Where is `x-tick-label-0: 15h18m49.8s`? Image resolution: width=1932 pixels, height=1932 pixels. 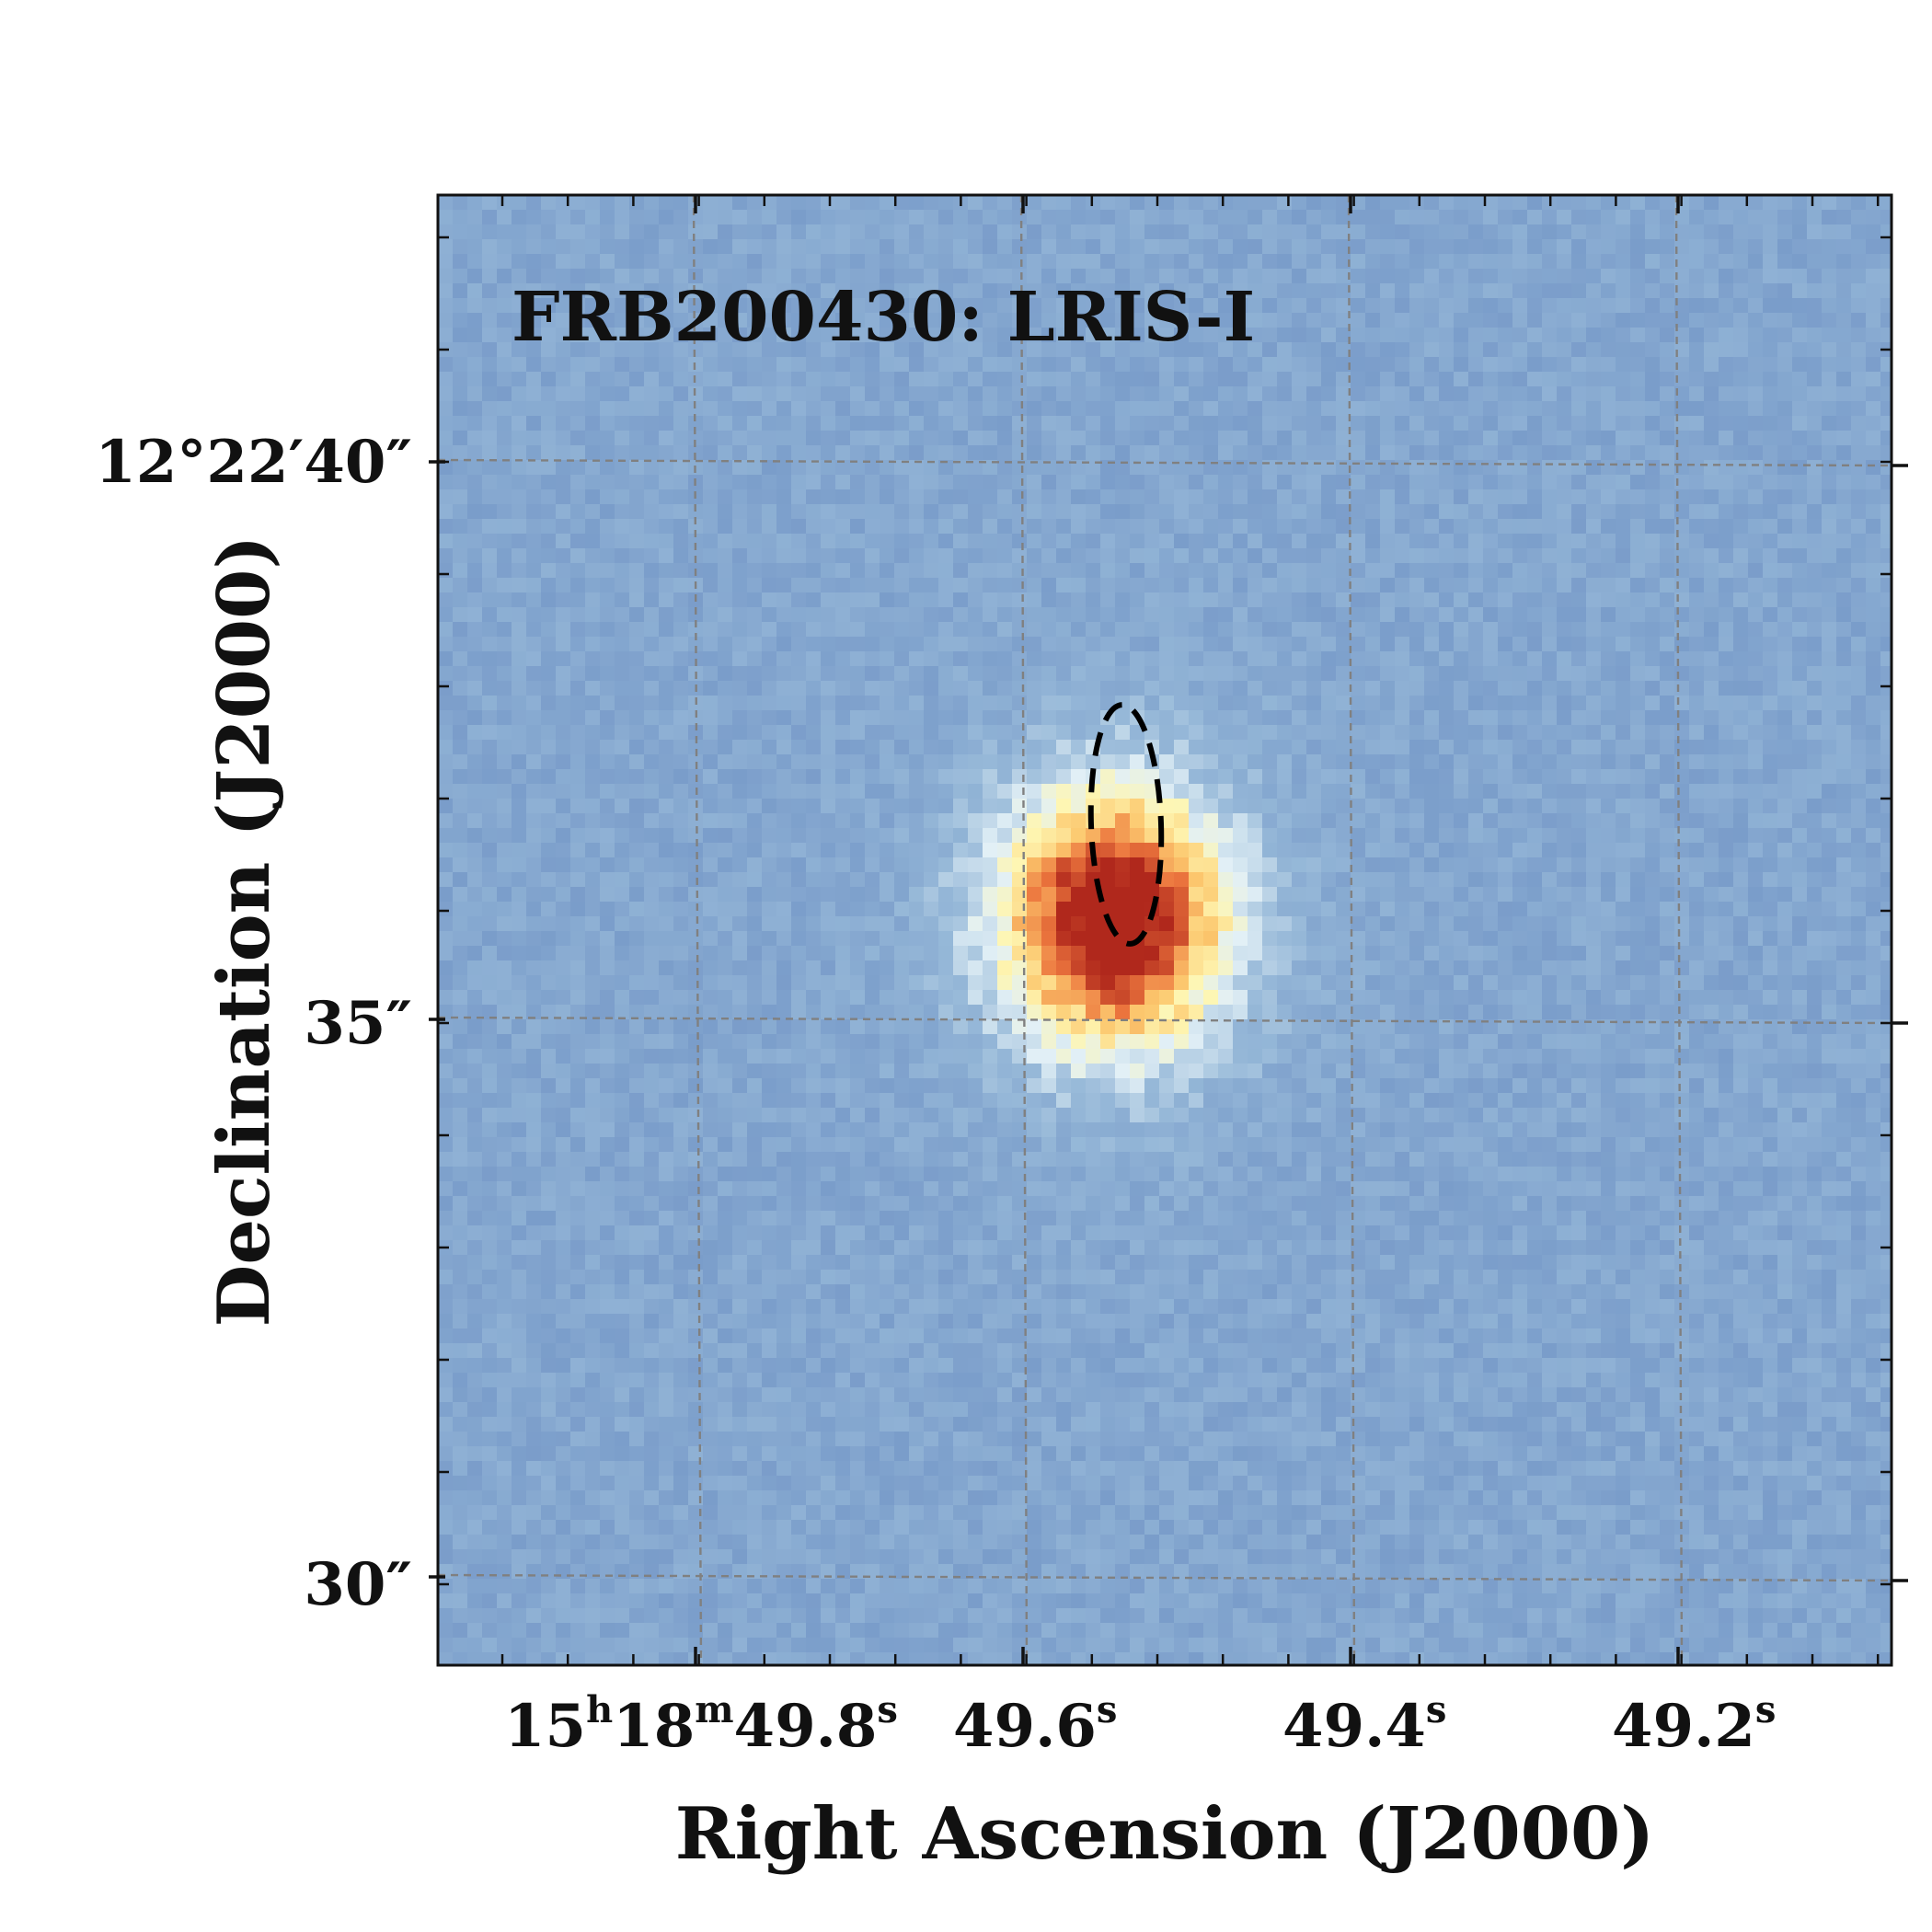
x-tick-label-0: 15h18m49.8s is located at coordinates (701, 1724).